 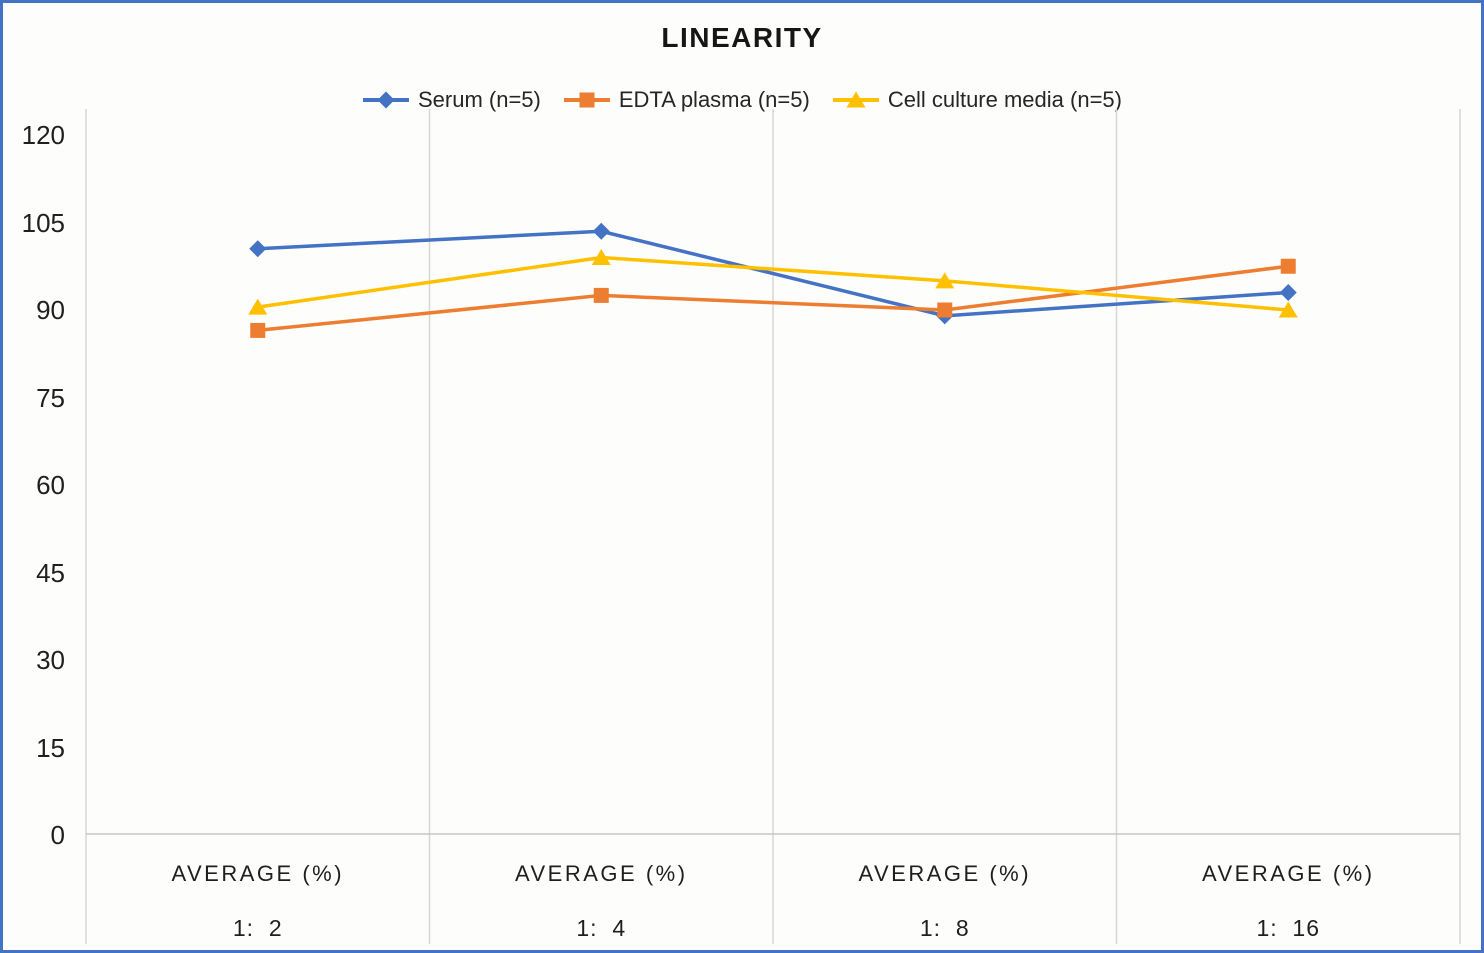 What do you see at coordinates (944, 928) in the screenshot?
I see `x-category-dilution-label: 1: 8` at bounding box center [944, 928].